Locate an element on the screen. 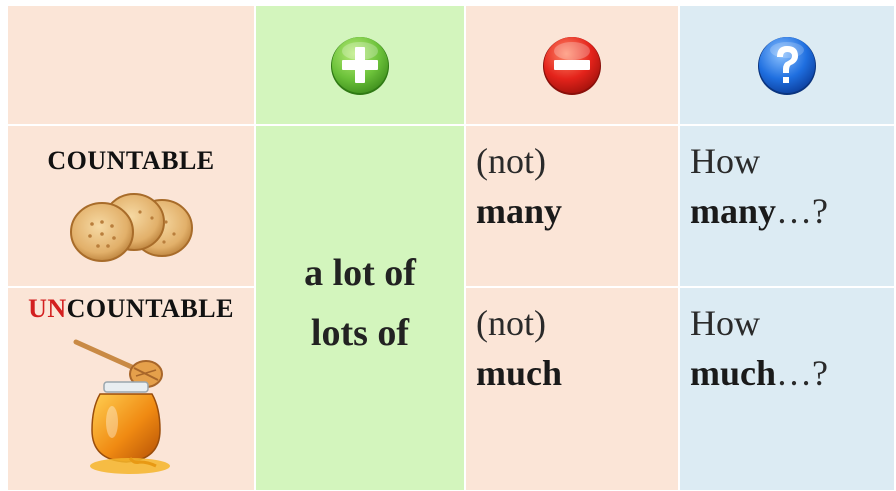  negative-countable-cell: (not) many is located at coordinates (572, 206).